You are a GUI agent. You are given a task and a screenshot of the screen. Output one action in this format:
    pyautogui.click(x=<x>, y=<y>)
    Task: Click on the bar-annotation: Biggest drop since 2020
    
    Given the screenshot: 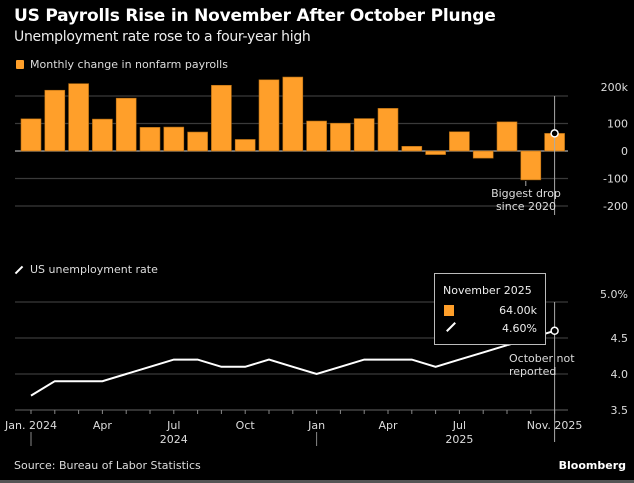 What is the action you would take?
    pyautogui.click(x=526, y=200)
    